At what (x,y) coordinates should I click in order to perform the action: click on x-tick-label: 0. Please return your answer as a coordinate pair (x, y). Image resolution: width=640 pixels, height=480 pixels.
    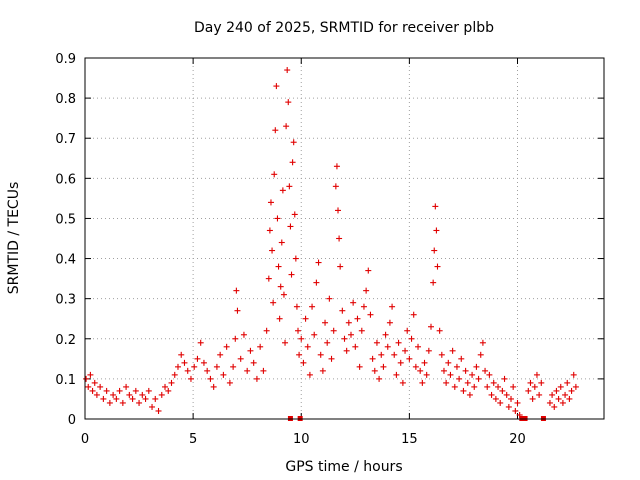
    Looking at the image, I should click on (85, 439).